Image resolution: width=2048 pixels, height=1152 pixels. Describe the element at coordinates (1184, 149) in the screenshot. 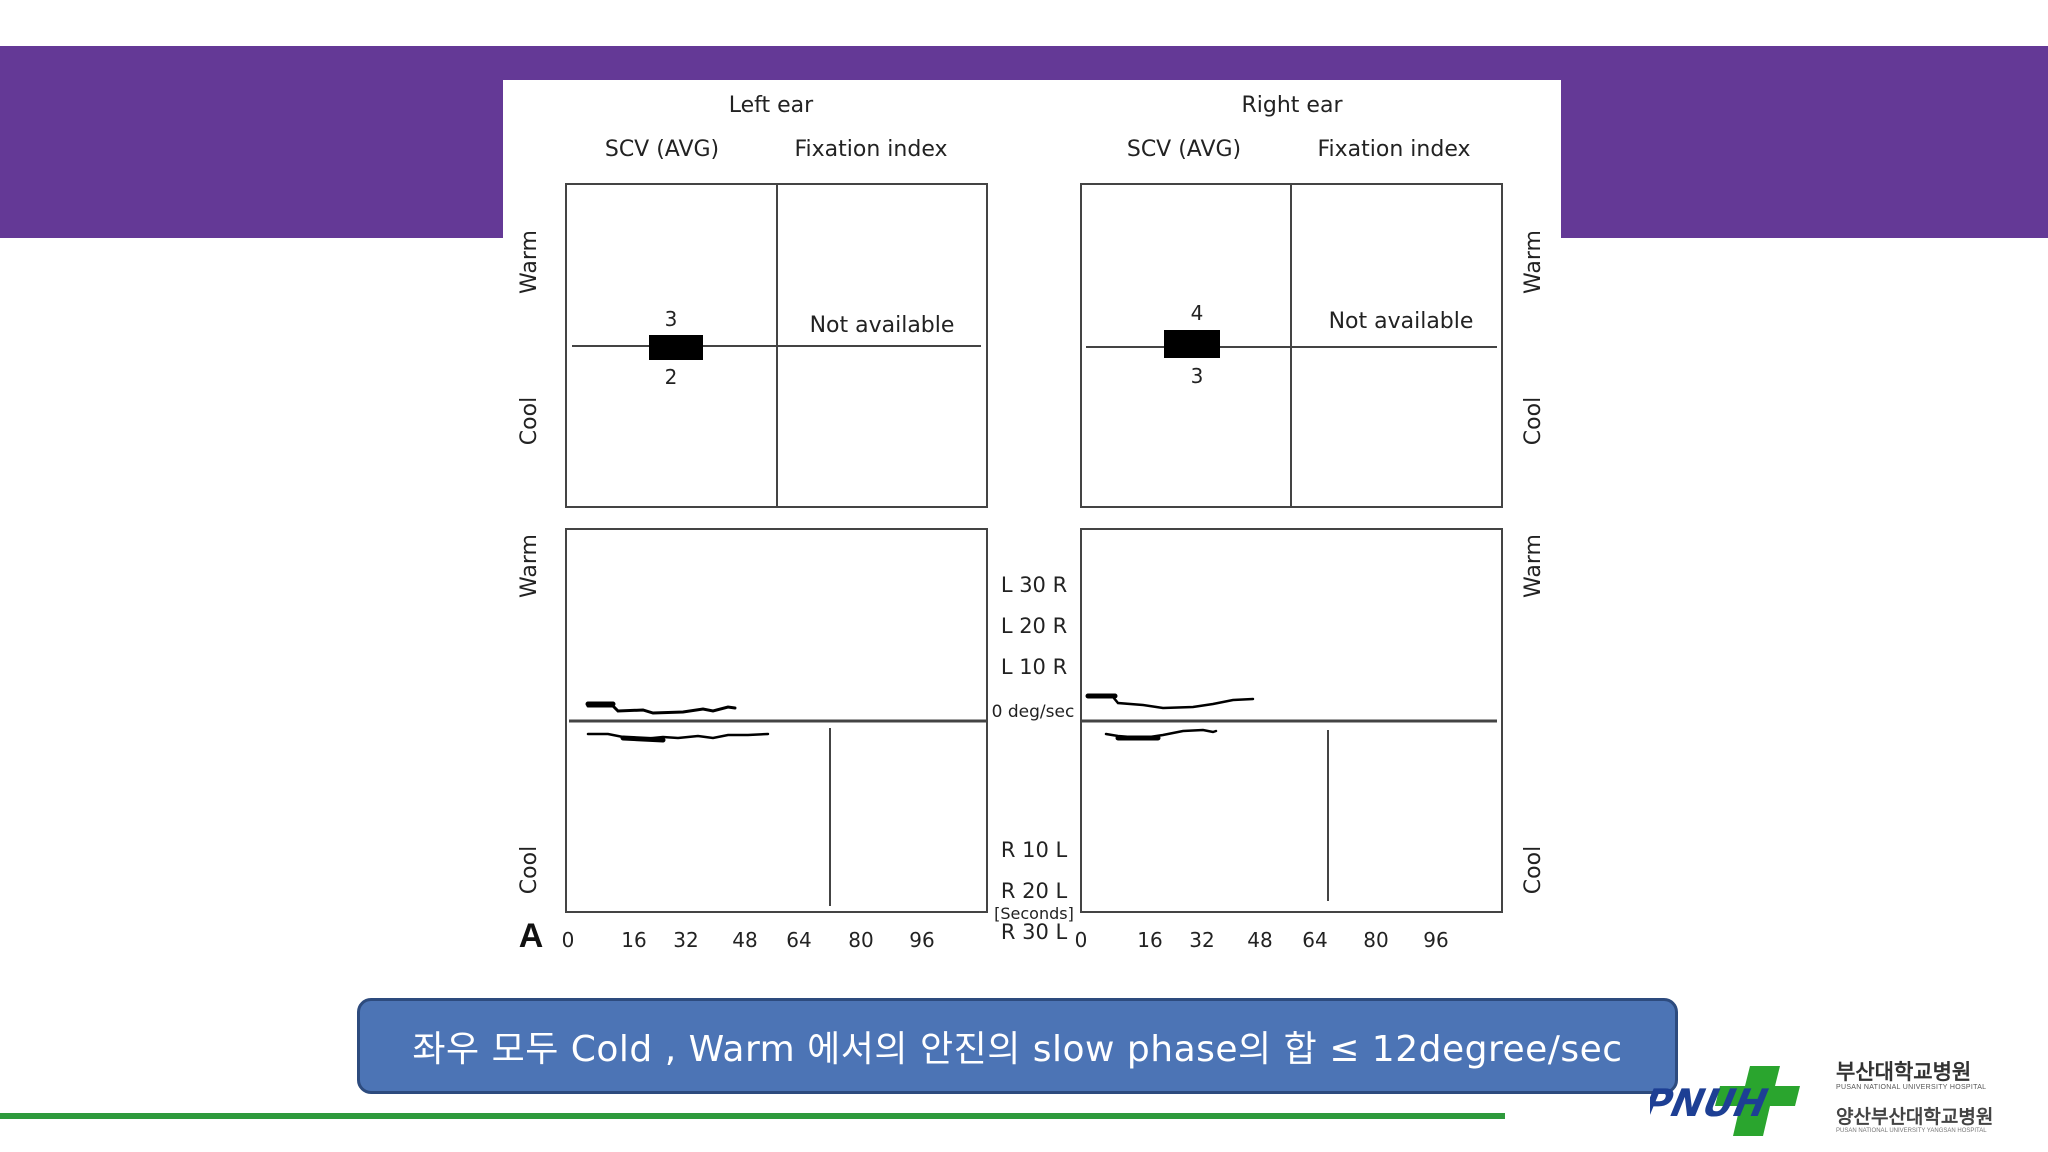

I see `right-scv-header: SCV (AVG)` at that location.